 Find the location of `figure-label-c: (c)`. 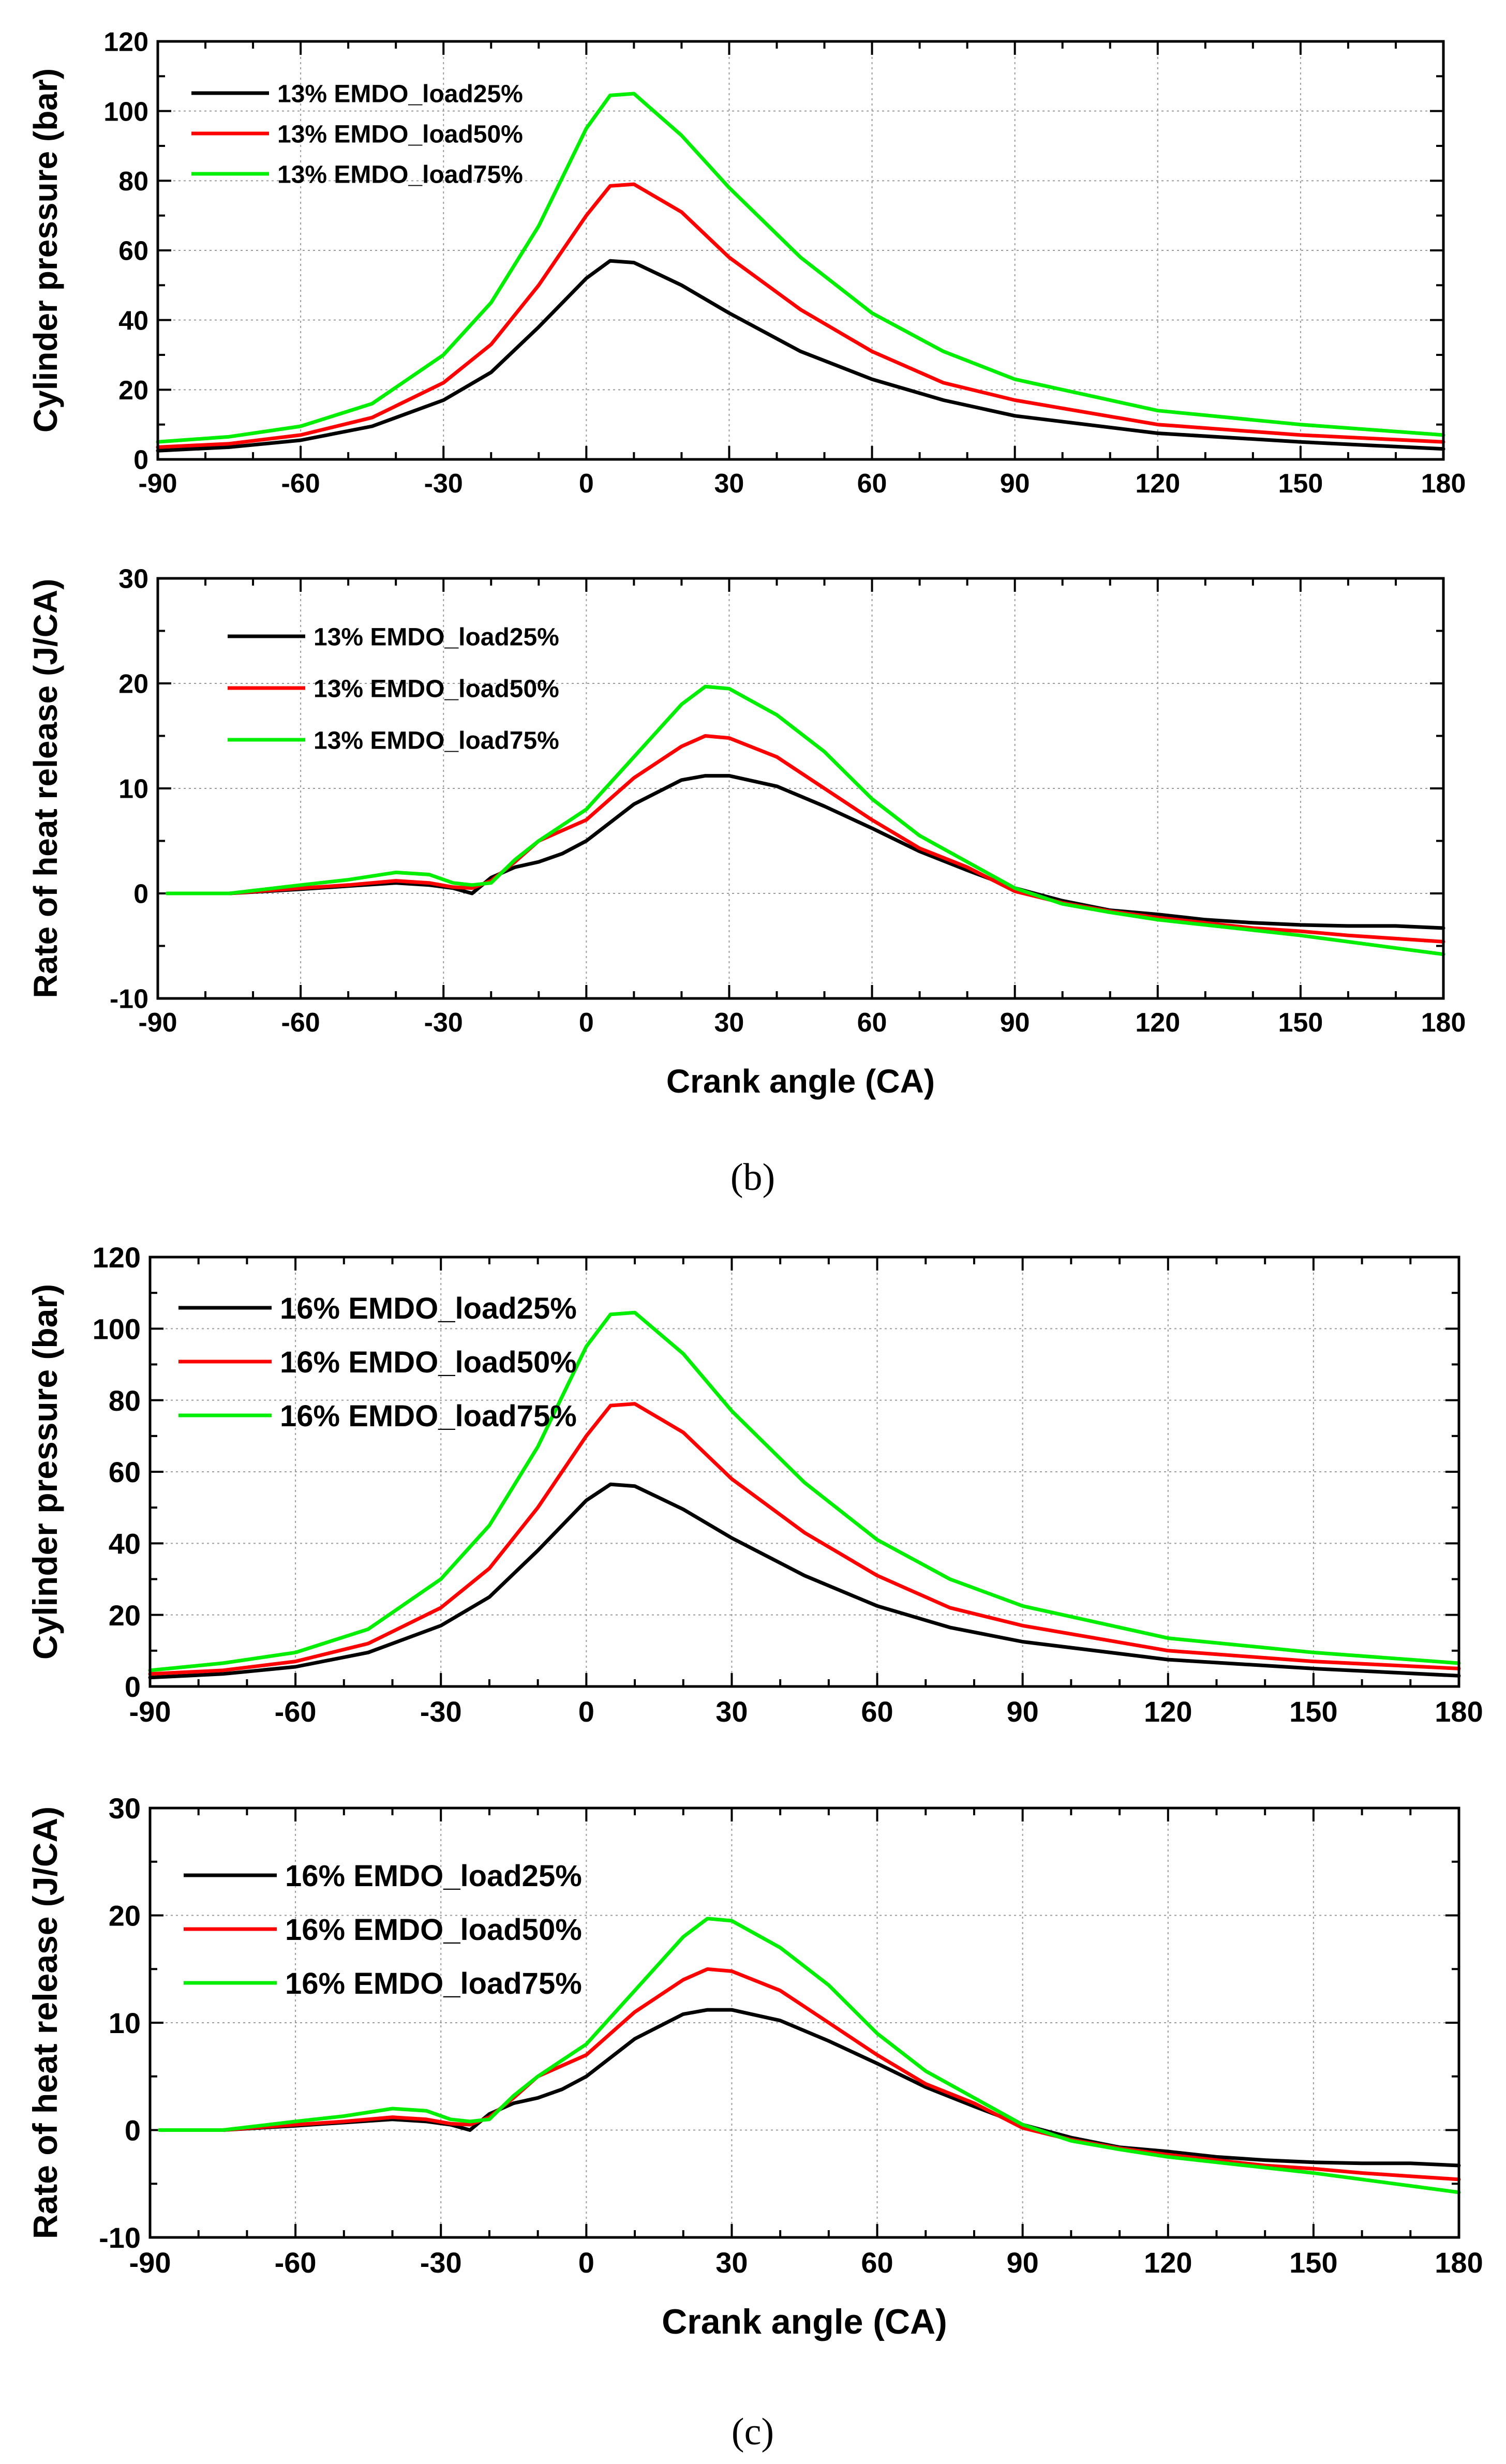

figure-label-c: (c) is located at coordinates (753, 2432).